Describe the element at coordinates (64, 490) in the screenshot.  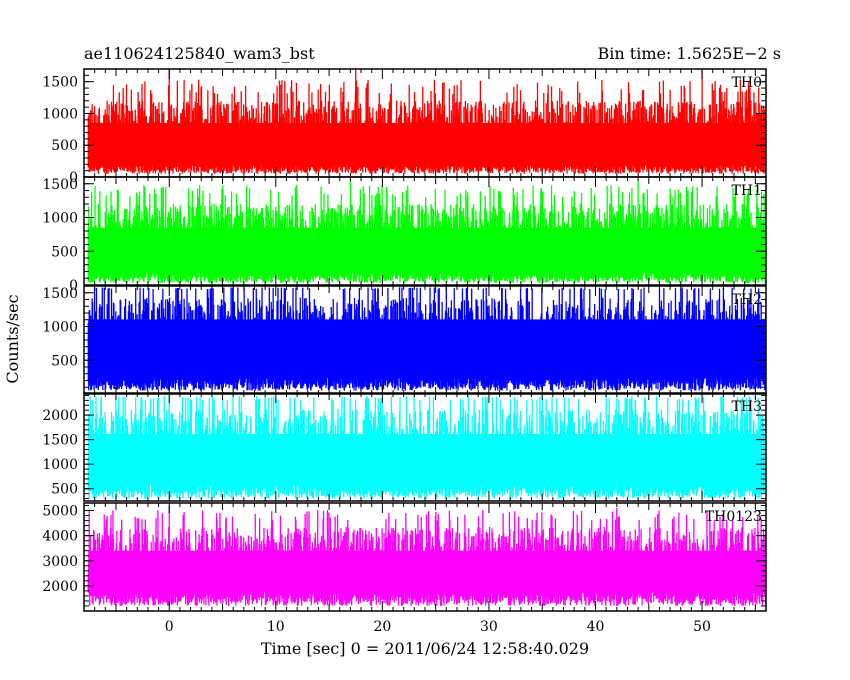
I see `ytick-label-th3-500: 500` at that location.